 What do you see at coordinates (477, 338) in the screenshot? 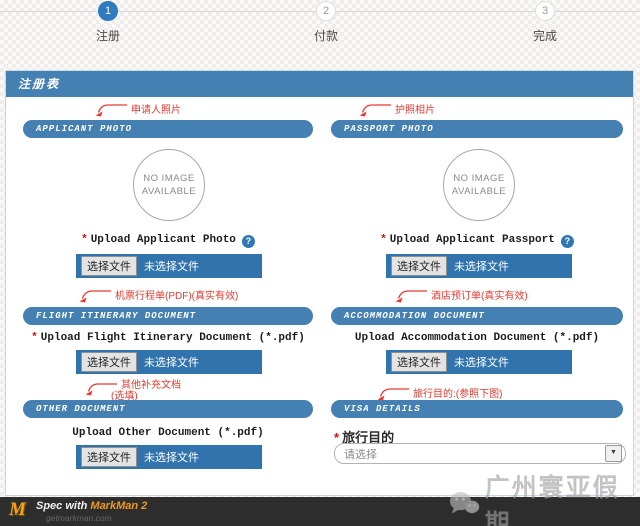
I see `upload-accommodation-label: Upload Accommodation Document (*.pdf)` at bounding box center [477, 338].